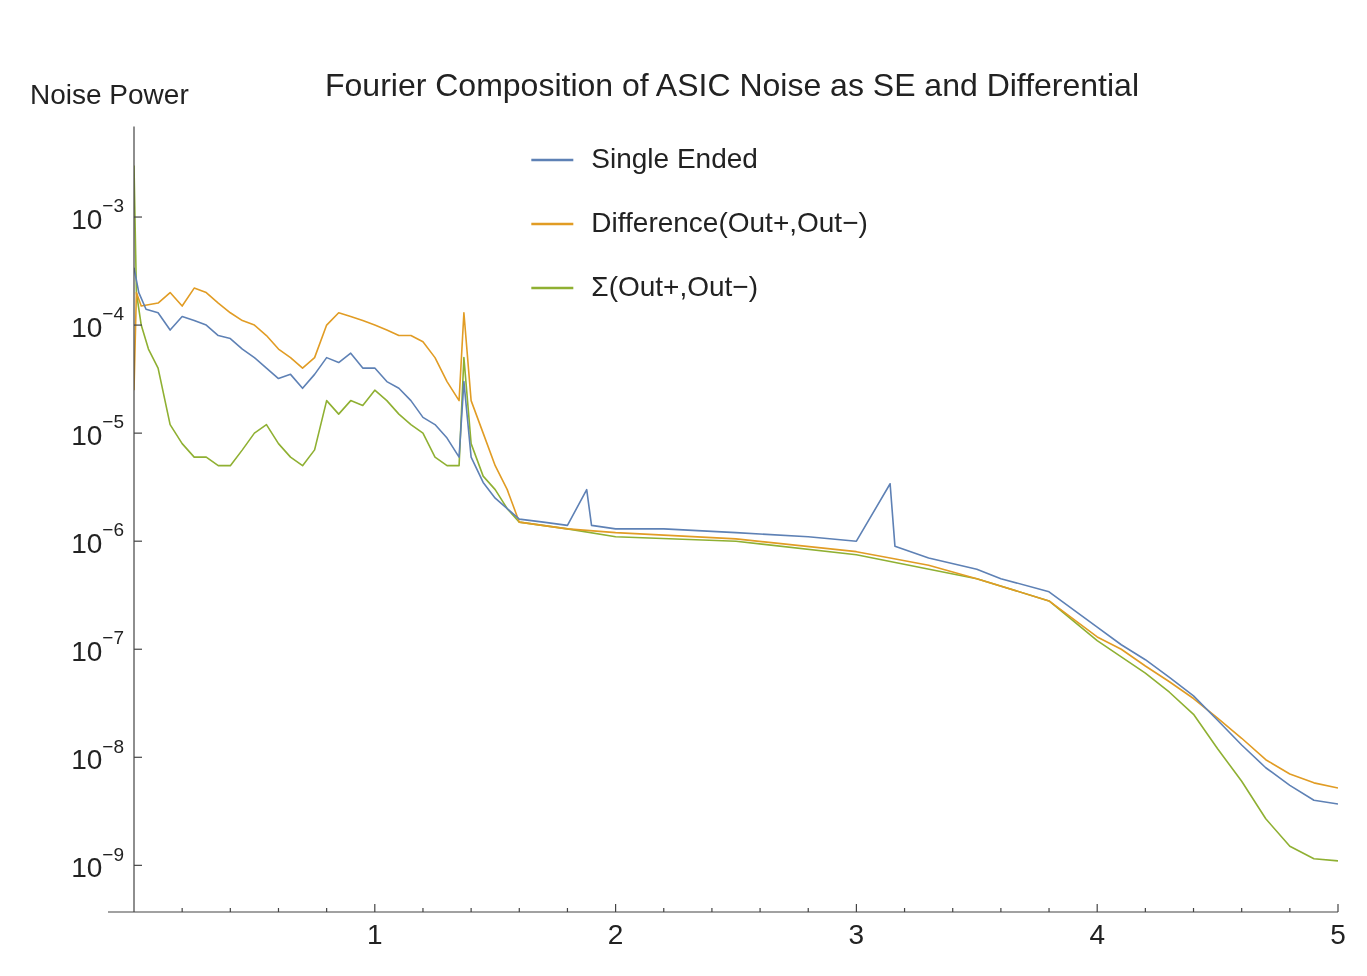 Image resolution: width=1367 pixels, height=976 pixels. Describe the element at coordinates (732, 85) in the screenshot. I see `chart-title: Fourier Composition of ASIC Noise as SE and Differential` at that location.